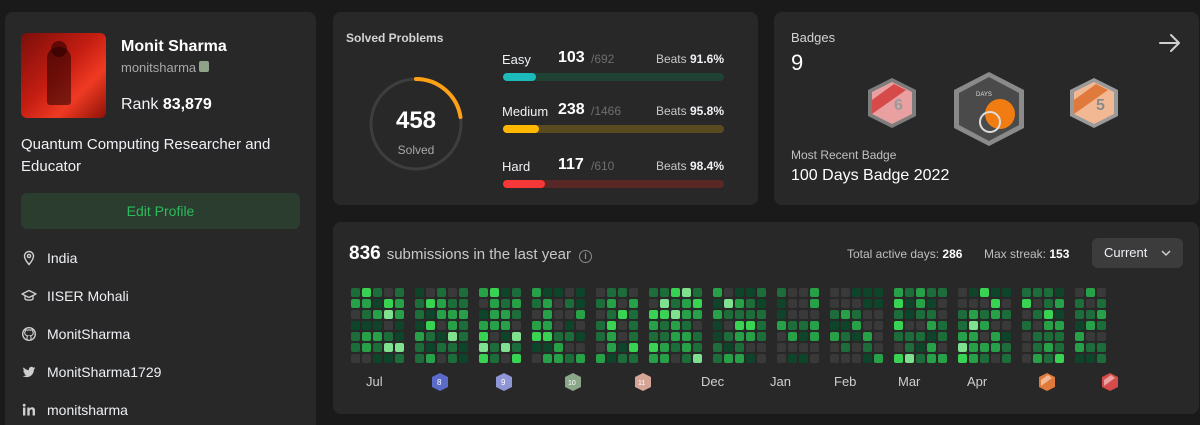 The width and height of the screenshot is (1200, 425). Describe the element at coordinates (1137, 253) in the screenshot. I see `current-year-dropdown: Current` at that location.